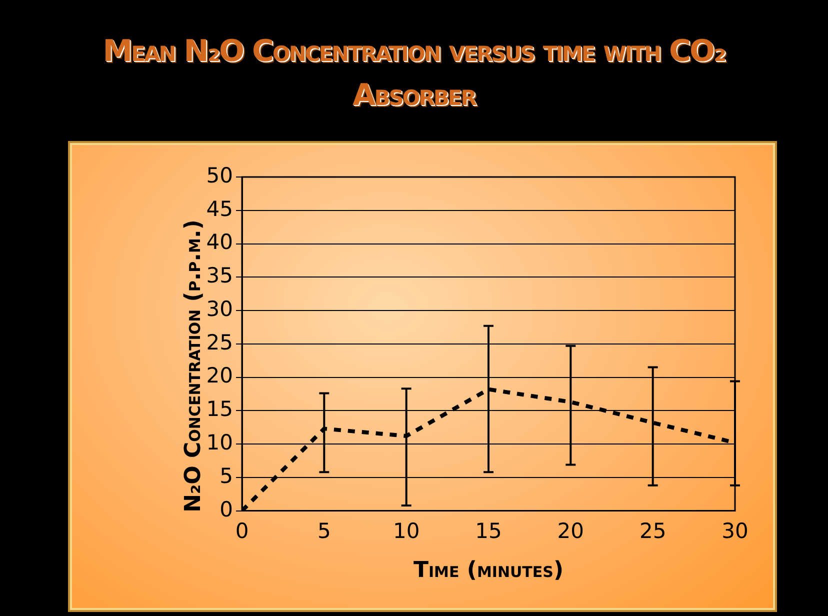  I want to click on x-tick-label: 0, so click(242, 530).